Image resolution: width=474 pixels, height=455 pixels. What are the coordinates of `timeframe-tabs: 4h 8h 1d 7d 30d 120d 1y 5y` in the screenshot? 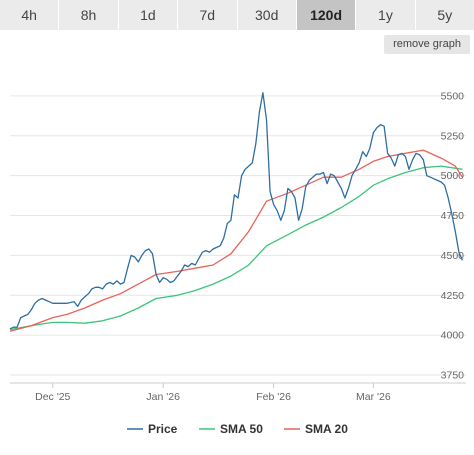 It's located at (237, 15).